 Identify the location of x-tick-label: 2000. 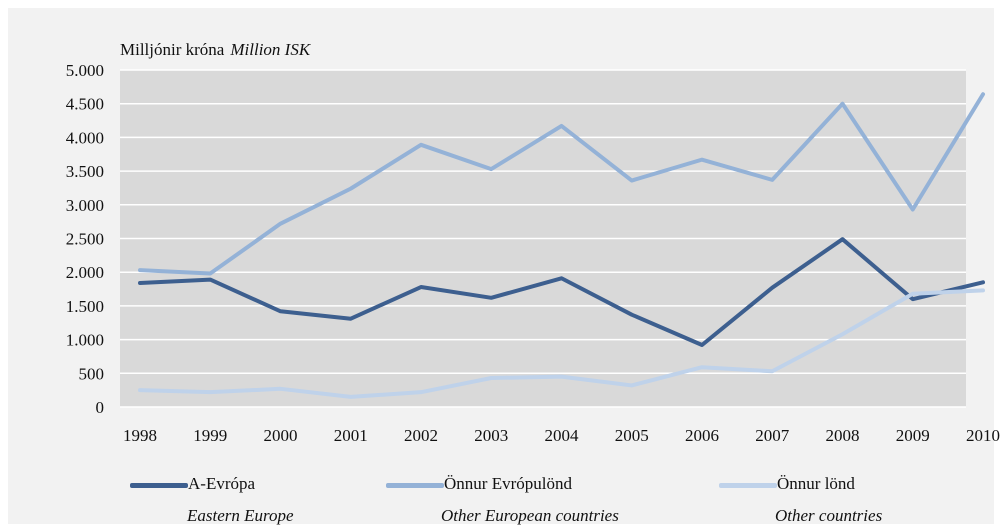
(281, 435).